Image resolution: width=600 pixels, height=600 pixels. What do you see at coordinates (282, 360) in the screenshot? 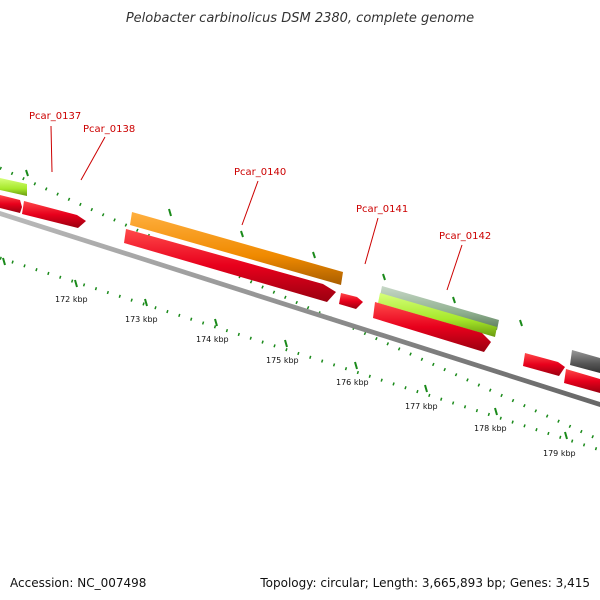
I see `scale-label-175: 175 kbp` at bounding box center [282, 360].